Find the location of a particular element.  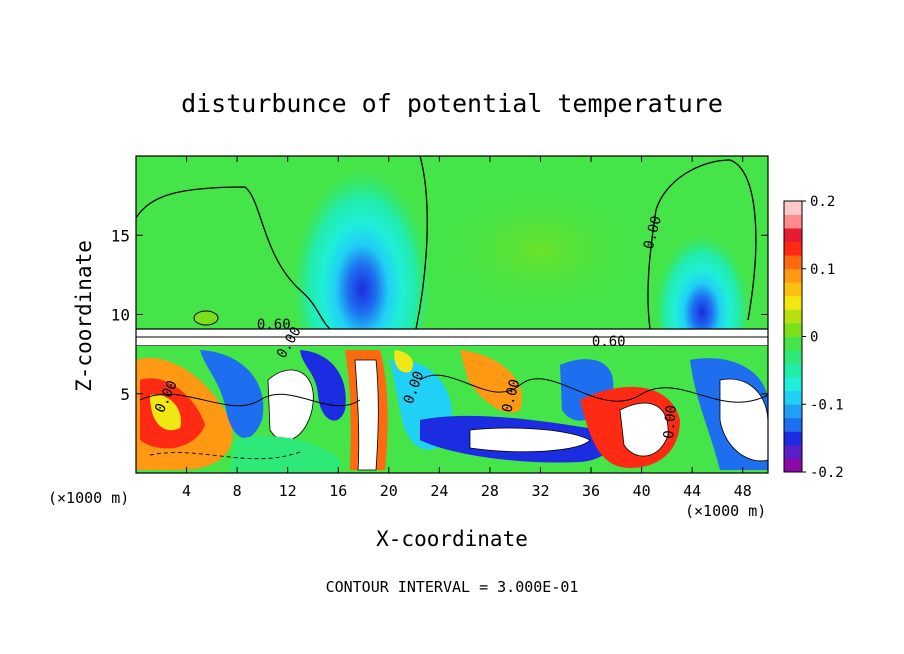

y-tick-label: 5 is located at coordinates (125, 394).